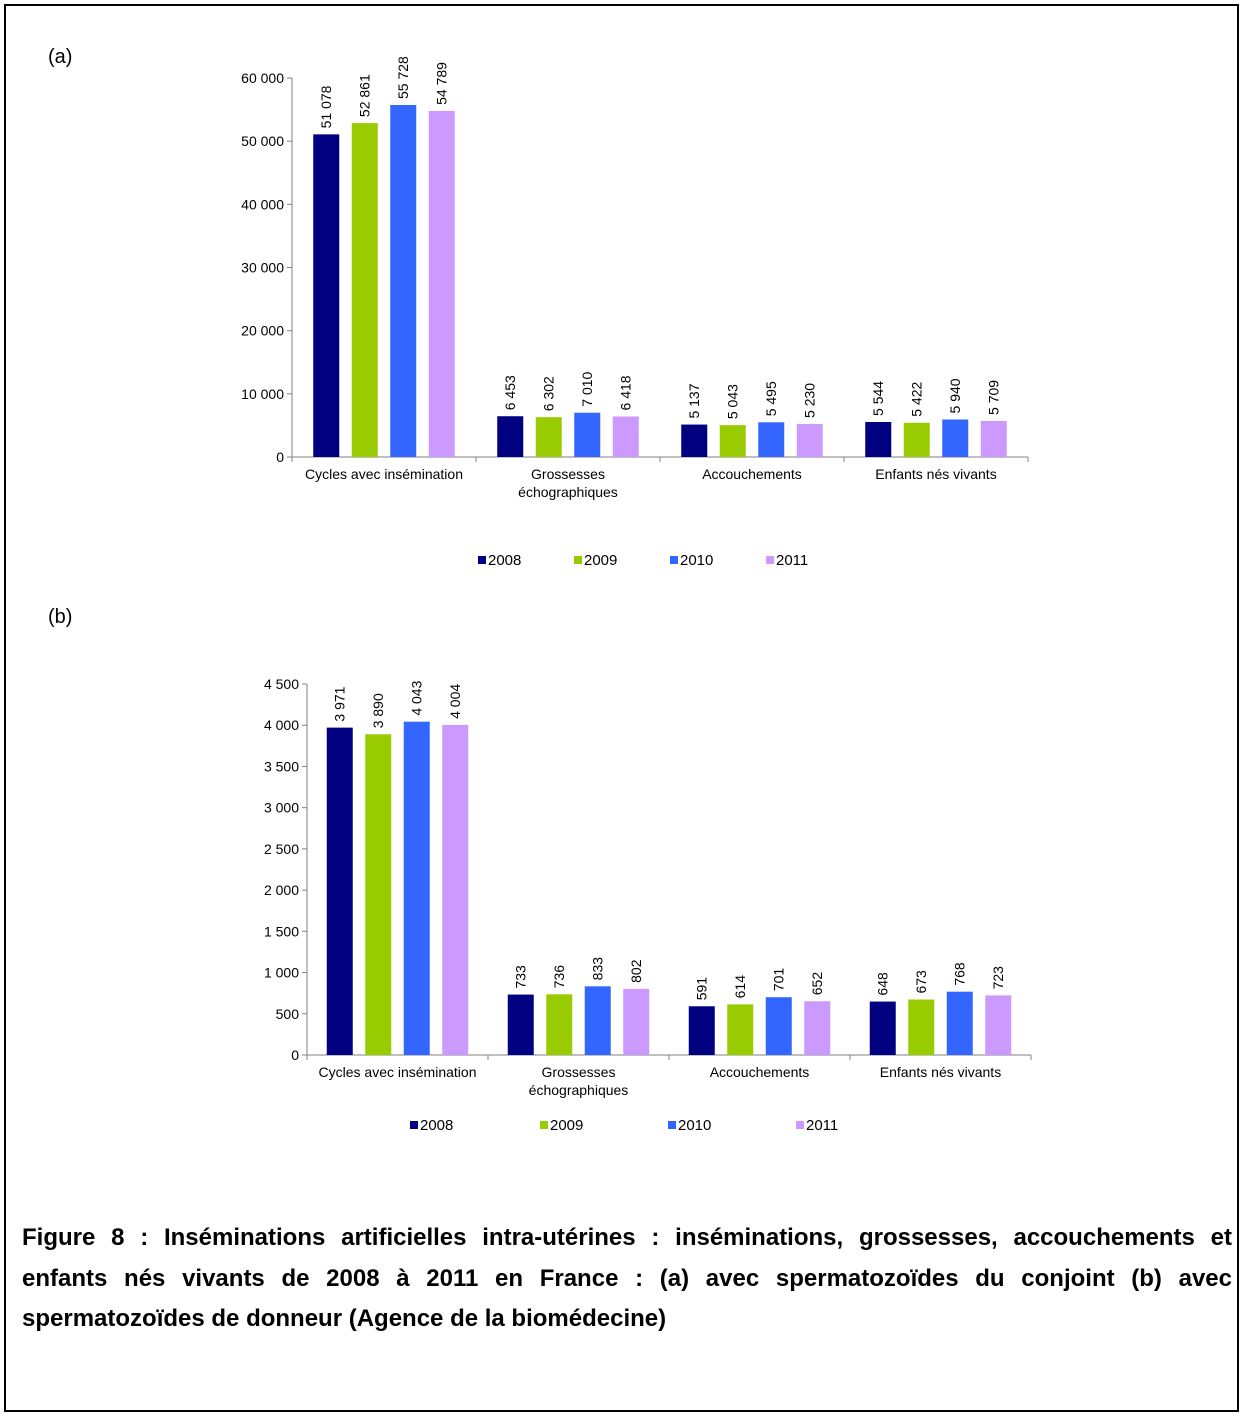 The width and height of the screenshot is (1245, 1418). What do you see at coordinates (281, 766) in the screenshot?
I see `y-tick-label: 3 500` at bounding box center [281, 766].